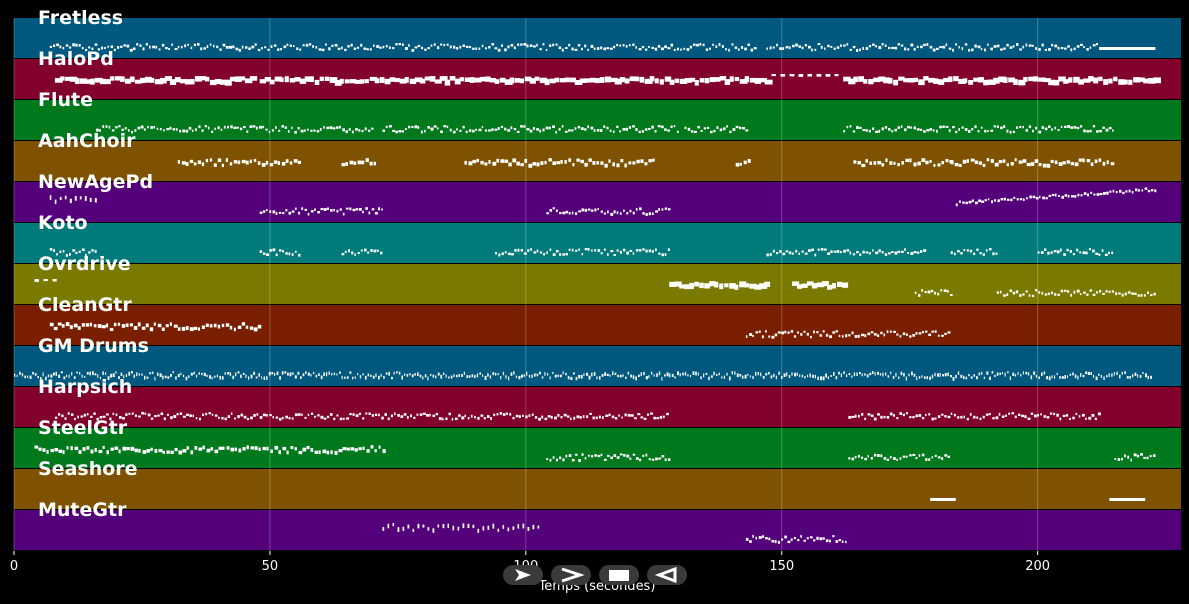  What do you see at coordinates (523, 575) in the screenshot?
I see `play-button` at bounding box center [523, 575].